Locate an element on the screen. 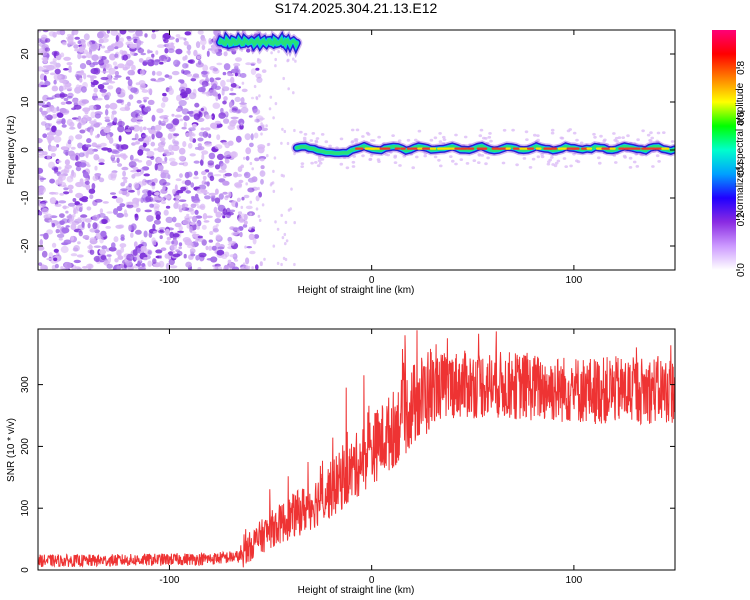 Image resolution: width=750 pixels, height=600 pixels. snr-y-tick-label: 200 is located at coordinates (25, 446).